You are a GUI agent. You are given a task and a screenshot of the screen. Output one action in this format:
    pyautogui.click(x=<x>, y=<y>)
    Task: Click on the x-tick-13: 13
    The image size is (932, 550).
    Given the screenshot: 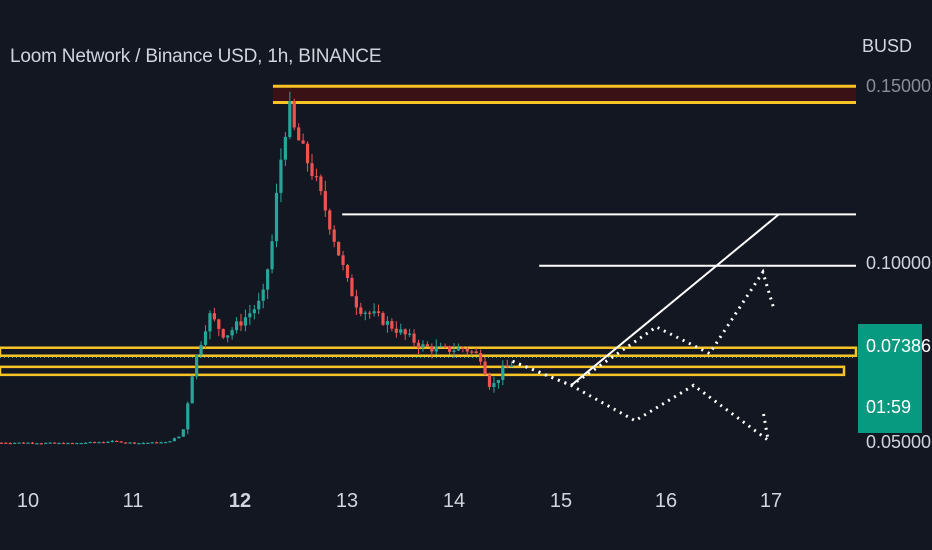 What is the action you would take?
    pyautogui.click(x=347, y=501)
    